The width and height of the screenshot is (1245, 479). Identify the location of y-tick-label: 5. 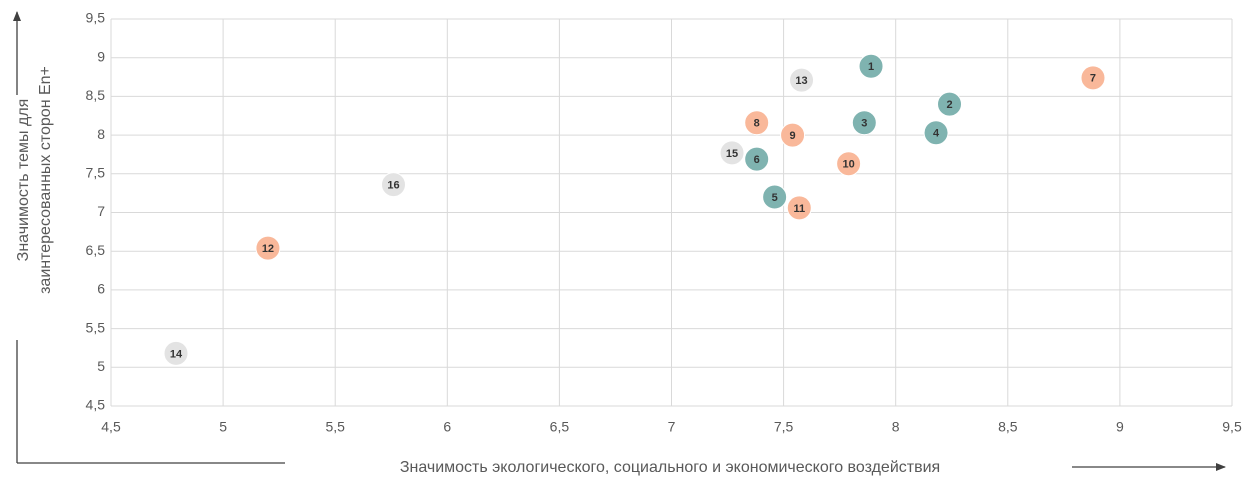
(101, 366).